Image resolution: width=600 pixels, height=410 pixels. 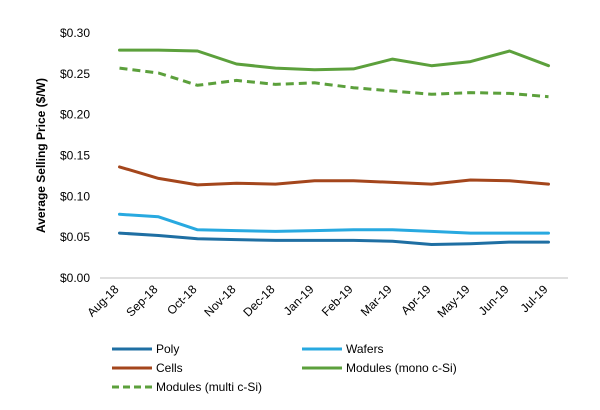 What do you see at coordinates (75, 156) in the screenshot?
I see `y-tick-label: $0.15` at bounding box center [75, 156].